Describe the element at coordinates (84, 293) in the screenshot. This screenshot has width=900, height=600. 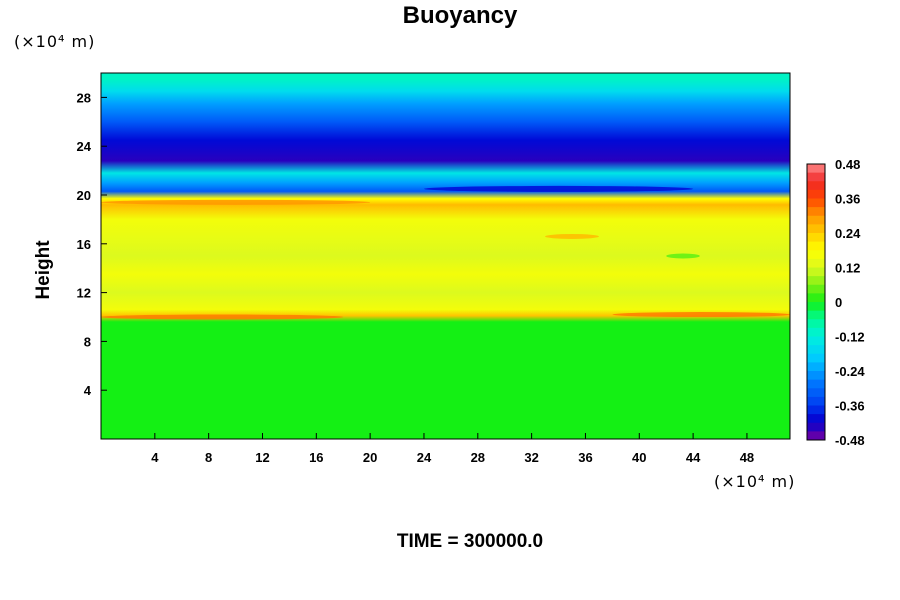
I see `y-tick-label: 12` at that location.